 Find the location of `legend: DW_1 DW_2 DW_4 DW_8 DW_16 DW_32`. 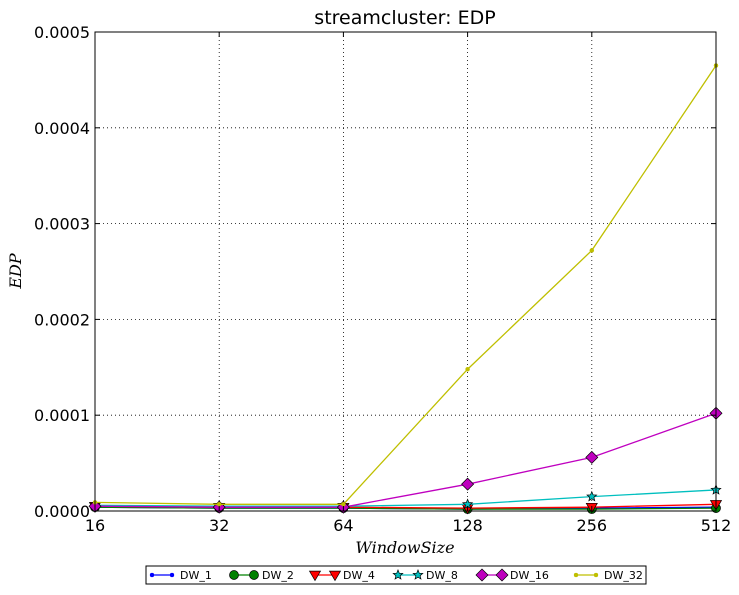

legend: DW_1 DW_2 DW_4 DW_8 DW_16 DW_32 is located at coordinates (396, 575).